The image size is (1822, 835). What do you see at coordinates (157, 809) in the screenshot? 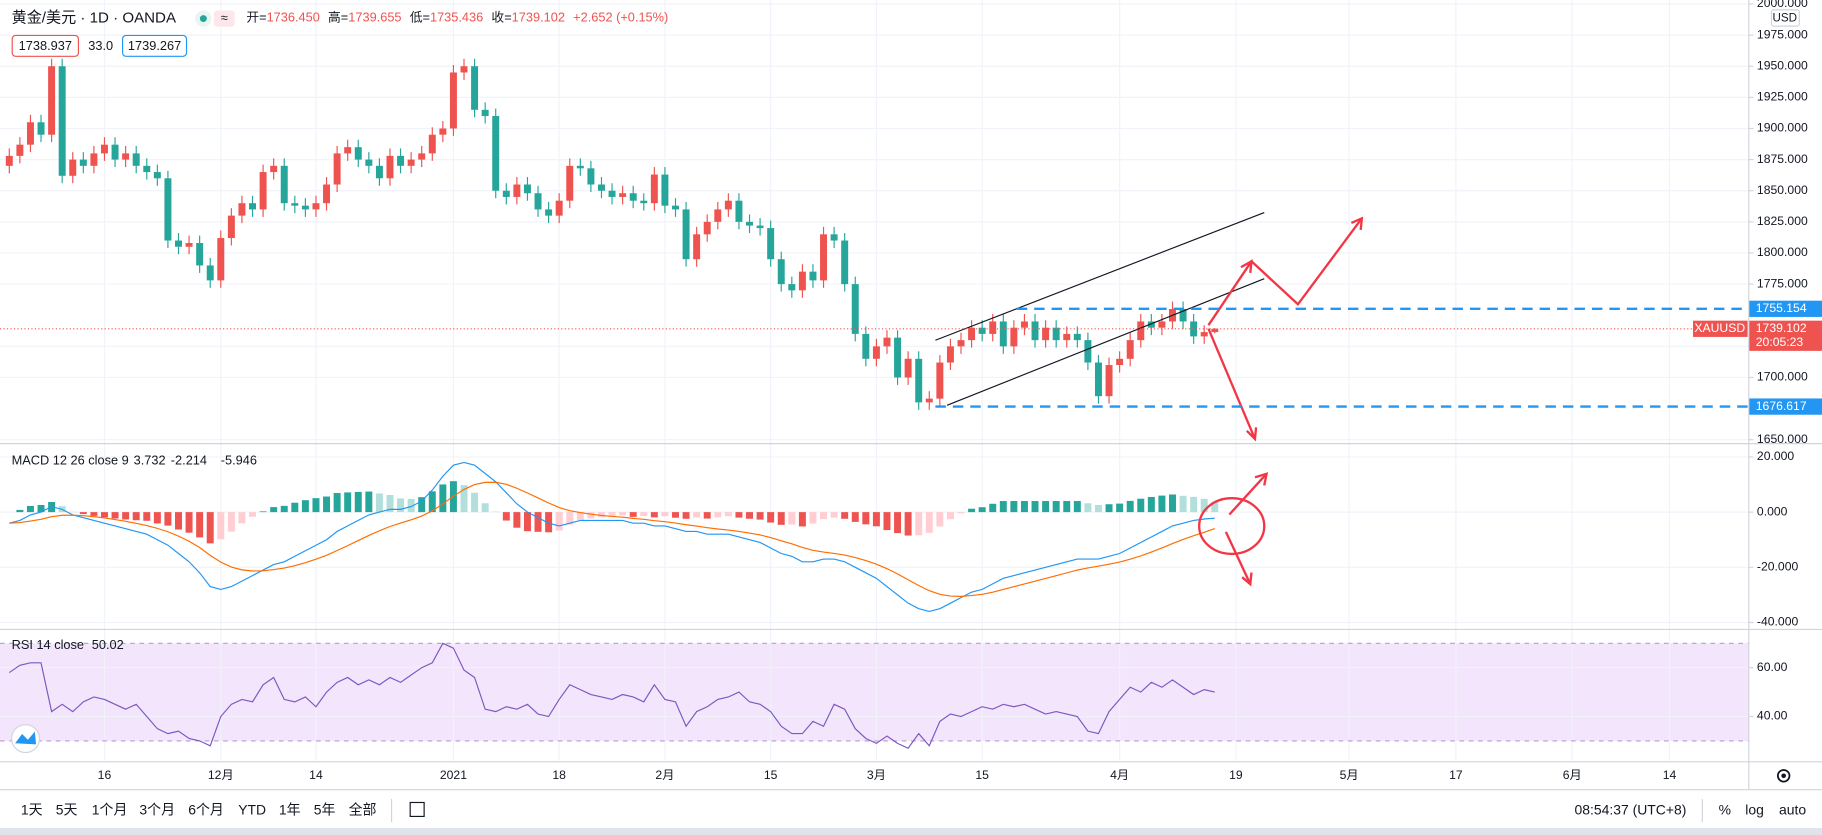
I see `range-button: 3个月` at bounding box center [157, 809].